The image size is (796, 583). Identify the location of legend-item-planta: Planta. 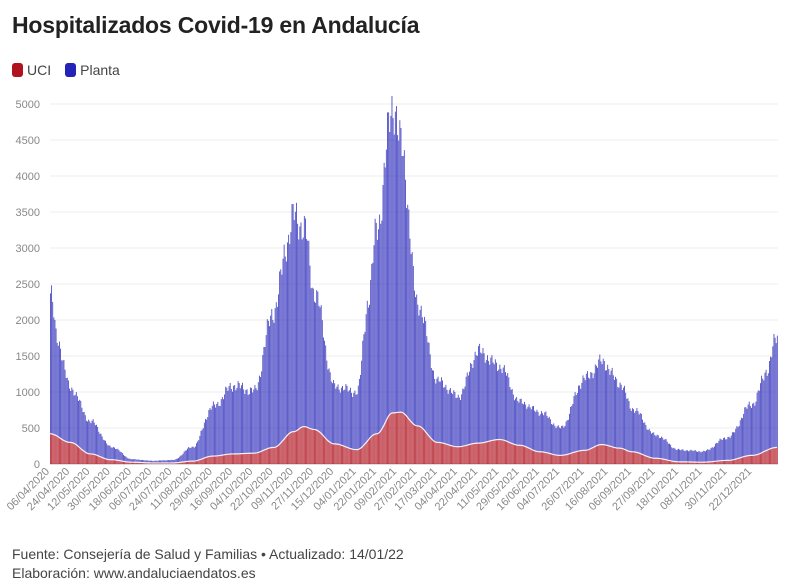
(92, 70).